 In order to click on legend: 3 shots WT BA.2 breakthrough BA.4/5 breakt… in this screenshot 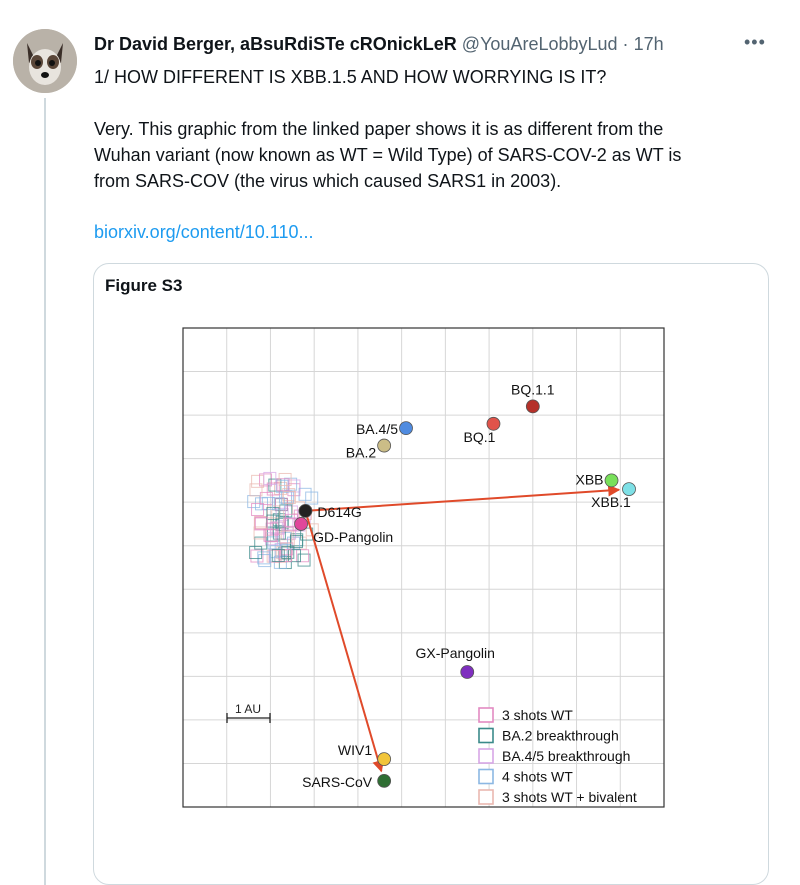, I will do `click(557, 756)`.